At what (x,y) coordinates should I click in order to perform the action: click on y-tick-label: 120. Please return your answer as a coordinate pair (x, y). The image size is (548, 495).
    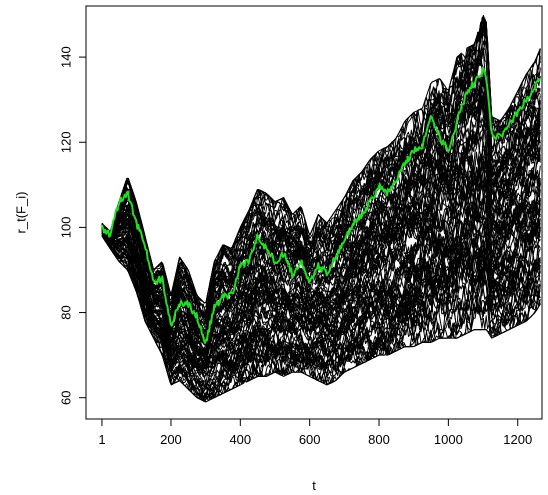
    Looking at the image, I should click on (65, 142).